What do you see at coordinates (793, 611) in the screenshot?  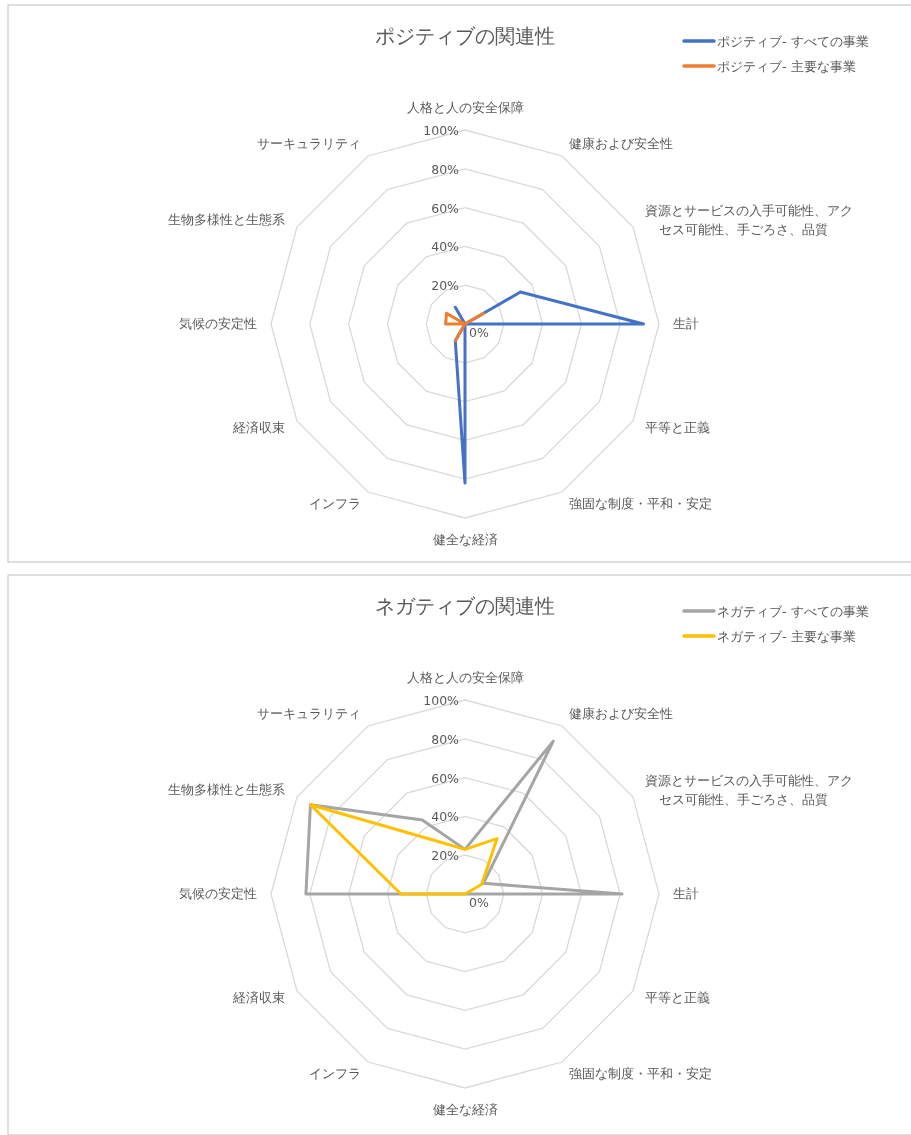 I see `legend-label: ネガティブ- すべての事業` at bounding box center [793, 611].